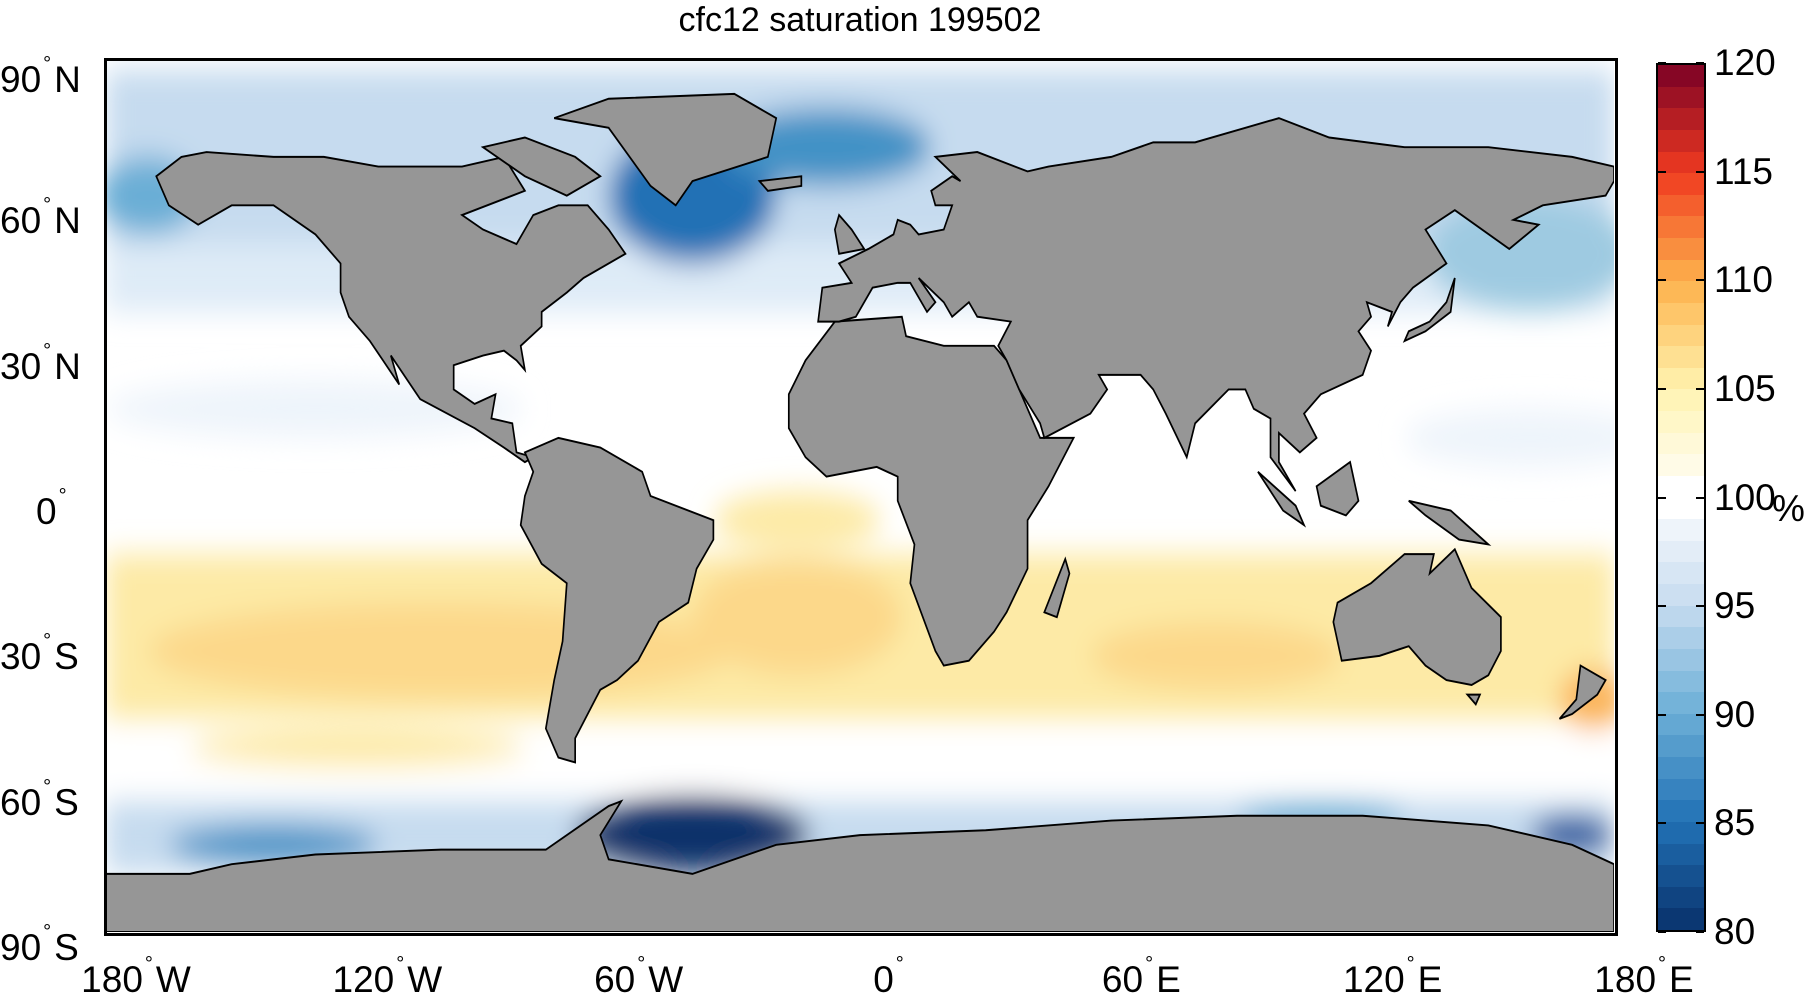 This screenshot has height=1000, width=1808. I want to click on lat-label: 30 °N, so click(40, 359).